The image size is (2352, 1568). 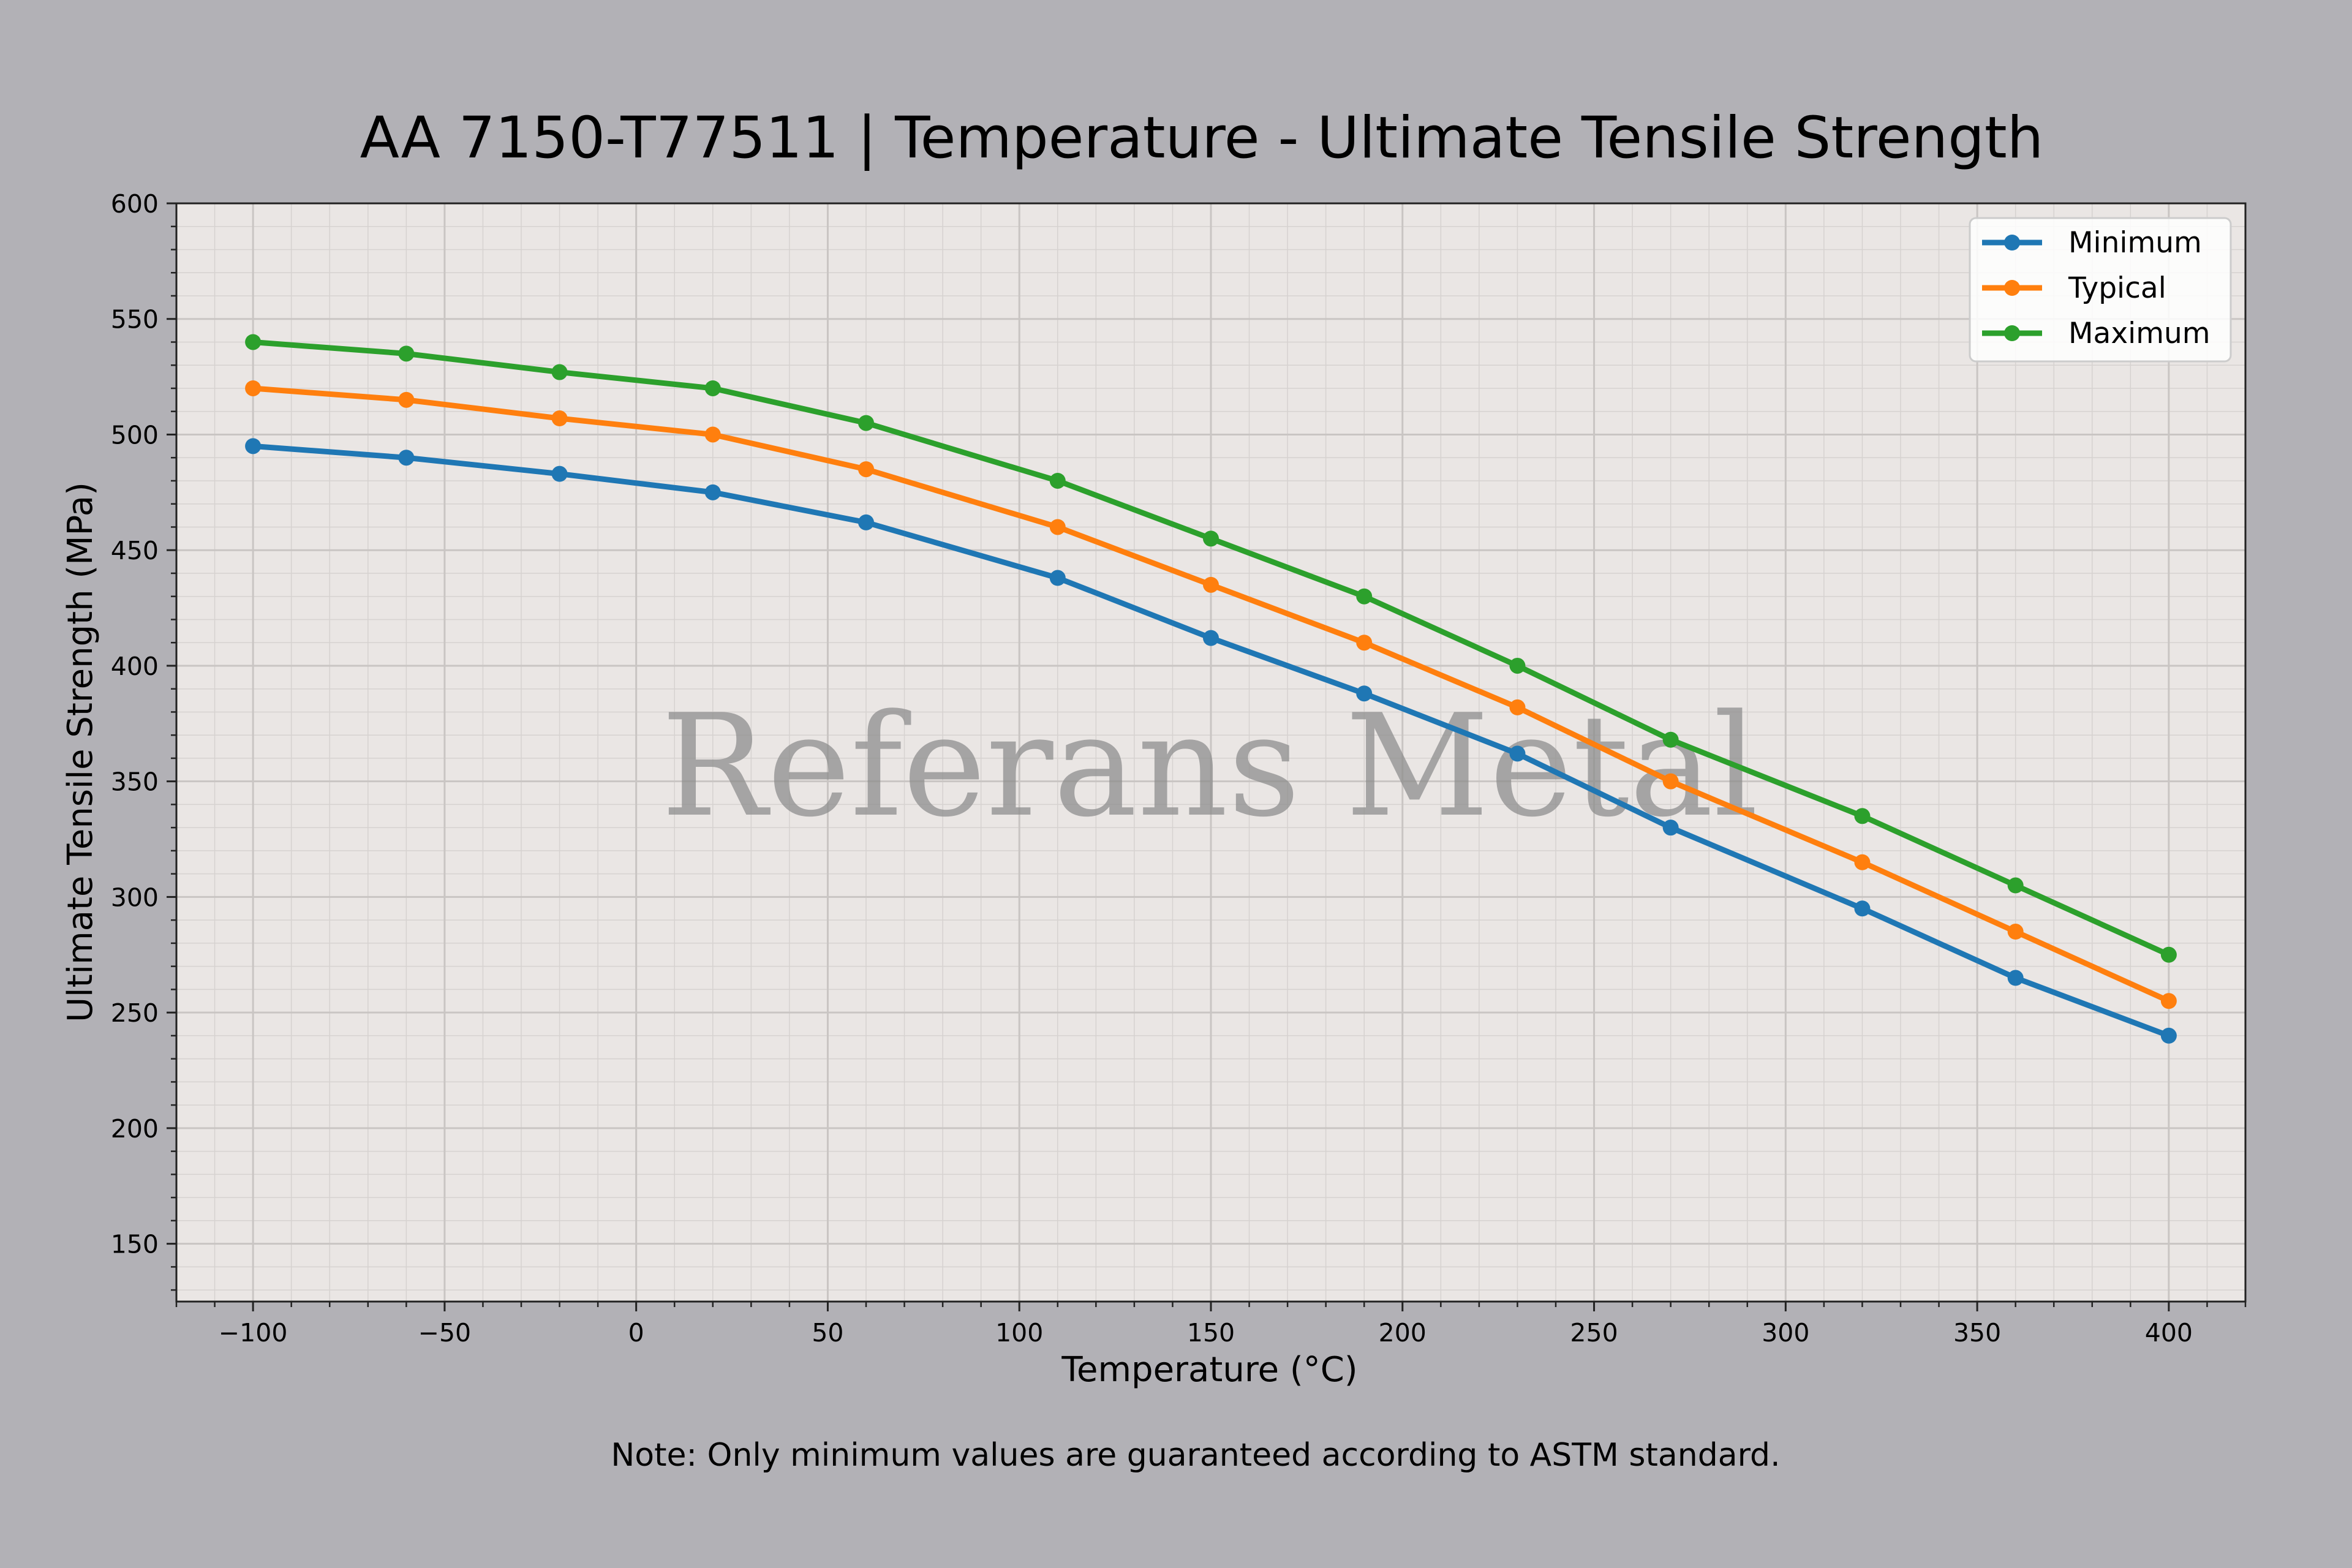 I want to click on x-tick-label: 300, so click(x=1786, y=1333).